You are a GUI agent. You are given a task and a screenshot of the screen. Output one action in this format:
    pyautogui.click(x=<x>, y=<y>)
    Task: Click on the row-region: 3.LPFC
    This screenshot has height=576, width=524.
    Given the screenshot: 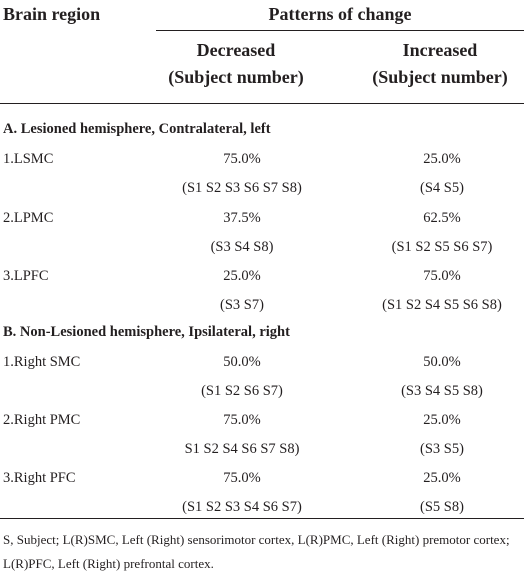 What is the action you would take?
    pyautogui.click(x=26, y=276)
    